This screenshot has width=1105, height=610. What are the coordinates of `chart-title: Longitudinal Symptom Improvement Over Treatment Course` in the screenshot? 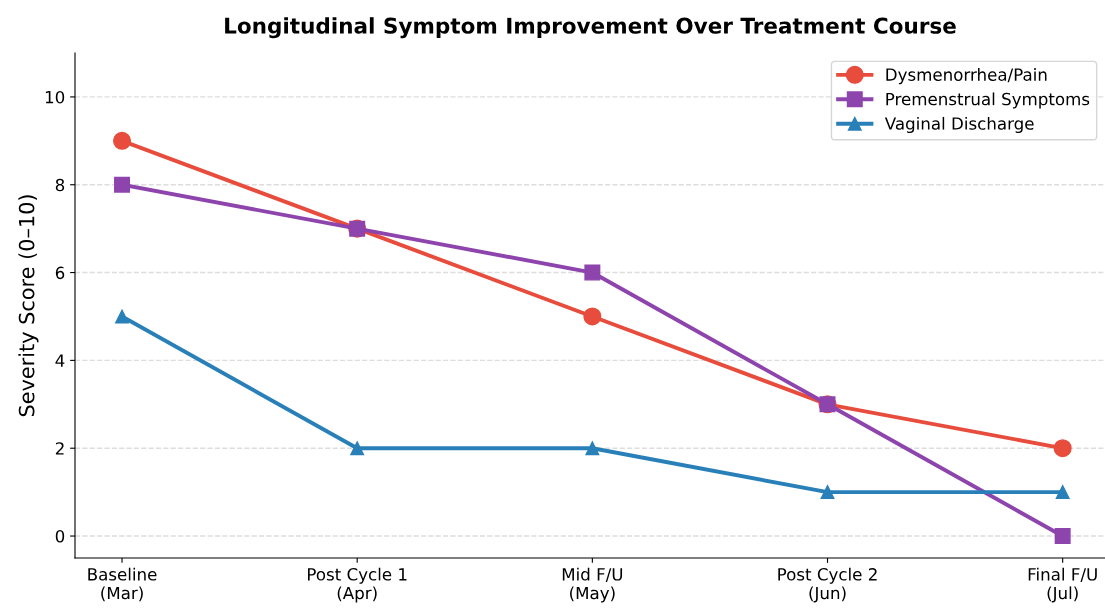 It's located at (590, 28).